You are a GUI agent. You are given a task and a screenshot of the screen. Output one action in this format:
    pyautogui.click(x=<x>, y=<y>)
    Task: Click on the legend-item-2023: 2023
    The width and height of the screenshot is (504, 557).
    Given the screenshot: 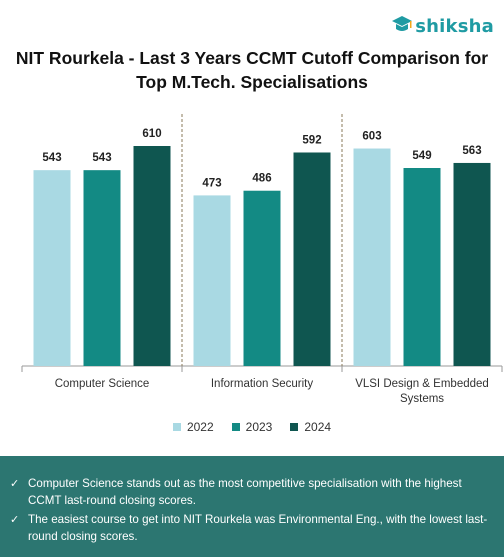 What is the action you would take?
    pyautogui.click(x=252, y=427)
    